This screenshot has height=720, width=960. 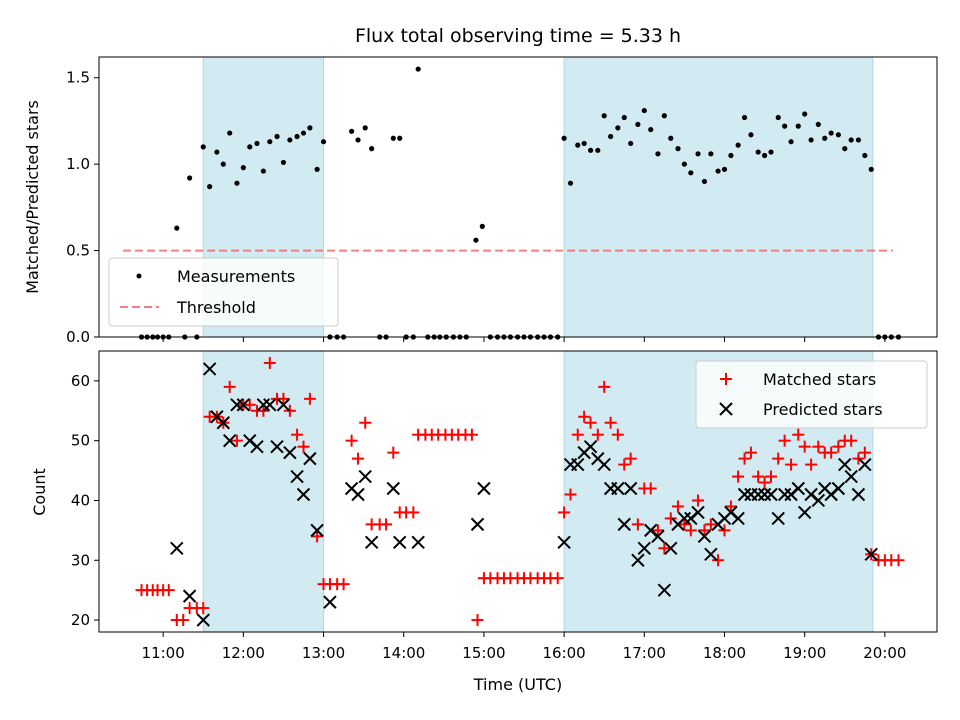 I want to click on bottom-y-axis-label: Count, so click(x=39, y=492).